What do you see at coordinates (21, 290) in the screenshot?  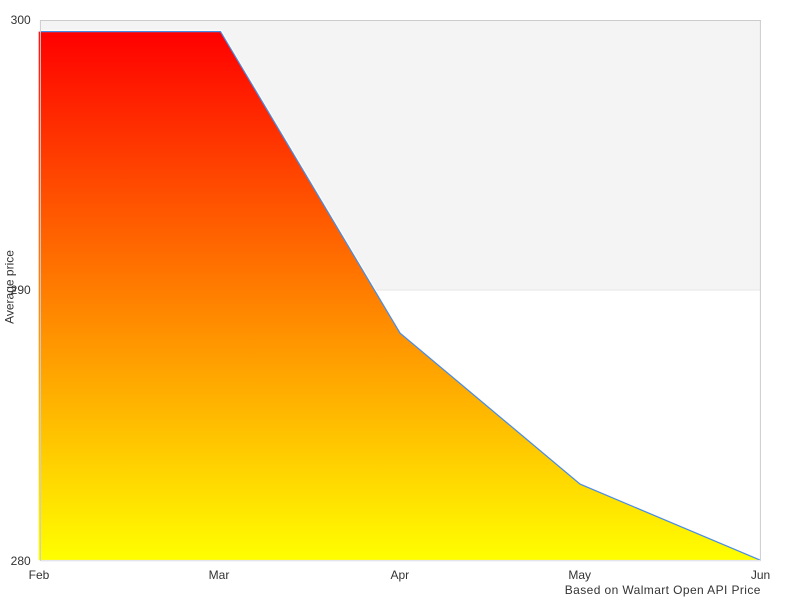 I see `svg-text: 290` at bounding box center [21, 290].